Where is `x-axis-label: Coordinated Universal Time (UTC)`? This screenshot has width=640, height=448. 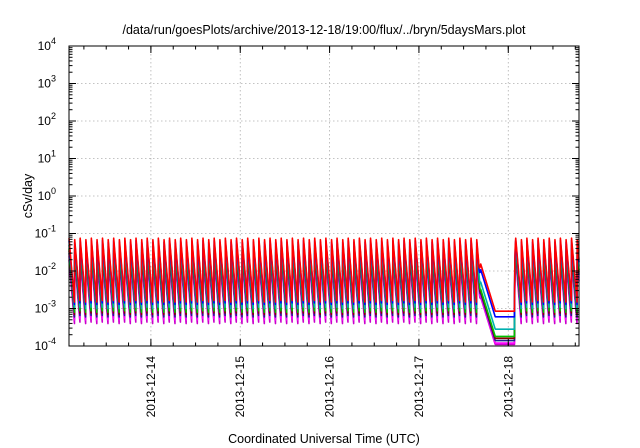
x-axis-label: Coordinated Universal Time (UTC) is located at coordinates (324, 439).